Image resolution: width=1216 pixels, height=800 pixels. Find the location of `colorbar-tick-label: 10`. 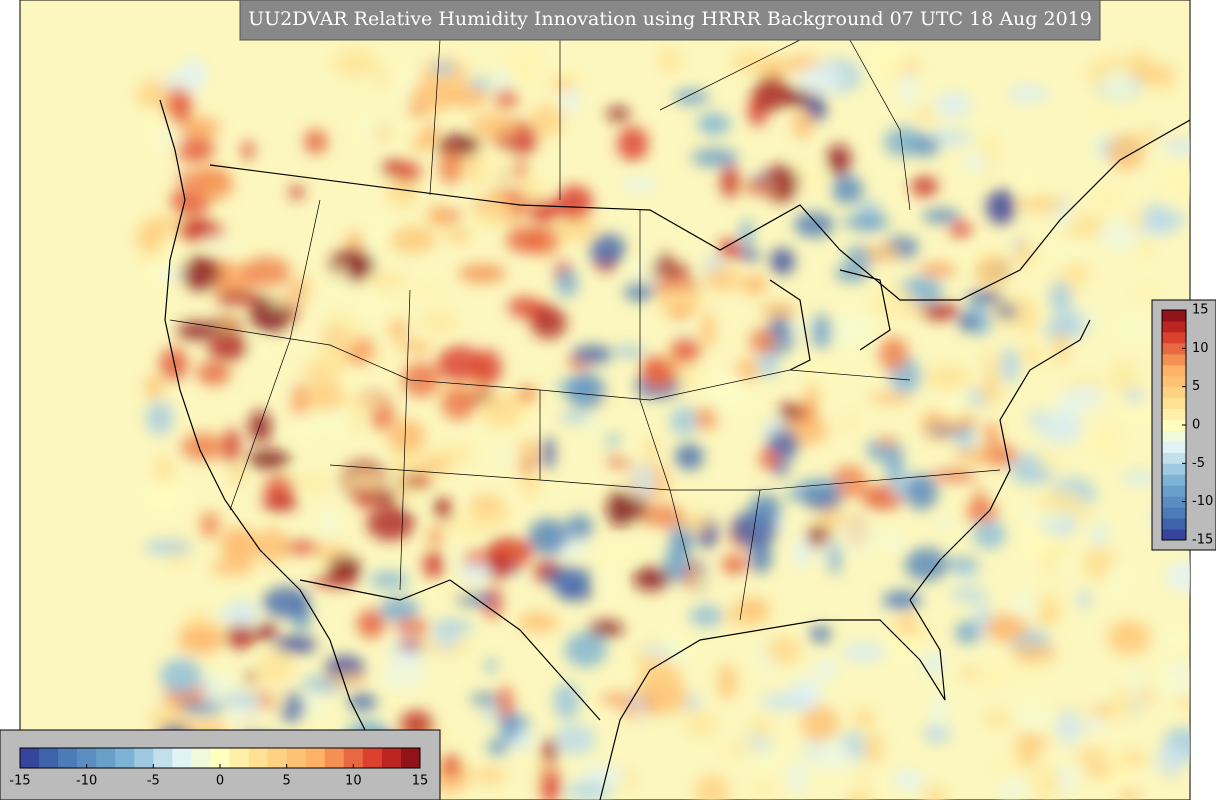

colorbar-tick-label: 10 is located at coordinates (353, 781).